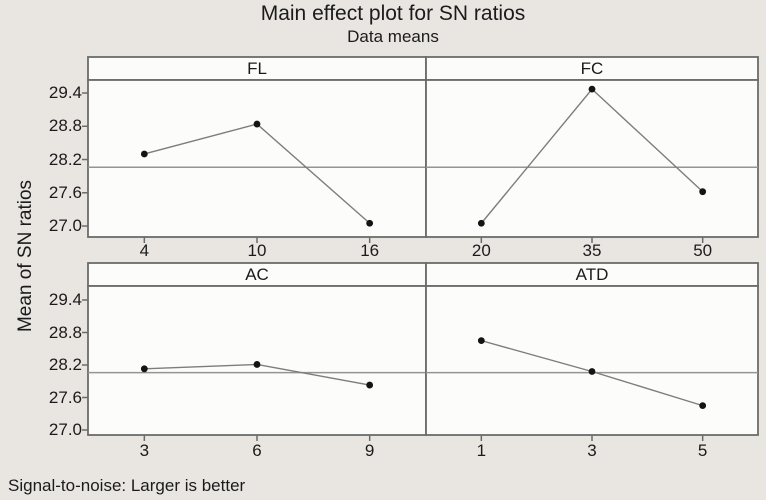 The height and width of the screenshot is (500, 766). What do you see at coordinates (592, 250) in the screenshot?
I see `x-tick-label: 35` at bounding box center [592, 250].